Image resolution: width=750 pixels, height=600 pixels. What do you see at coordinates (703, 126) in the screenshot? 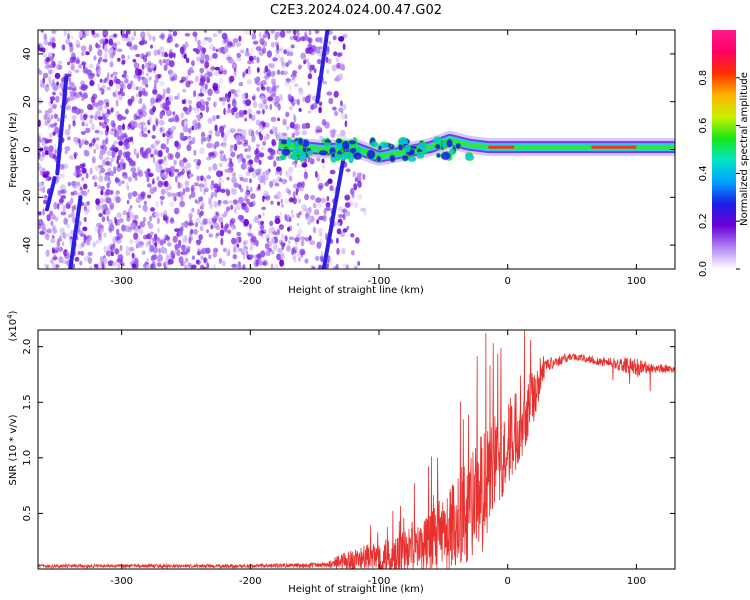
I see `colorbar-tick-label: 0.6` at bounding box center [703, 126].